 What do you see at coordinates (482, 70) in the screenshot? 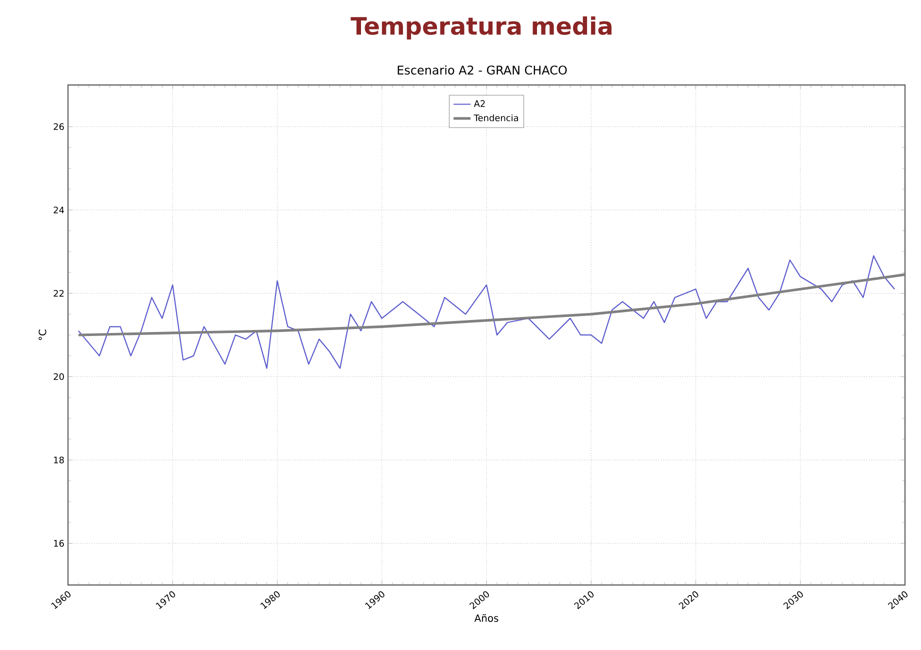
I see `chart-subtitle: Escenario A2 - GRAN CHACO` at bounding box center [482, 70].